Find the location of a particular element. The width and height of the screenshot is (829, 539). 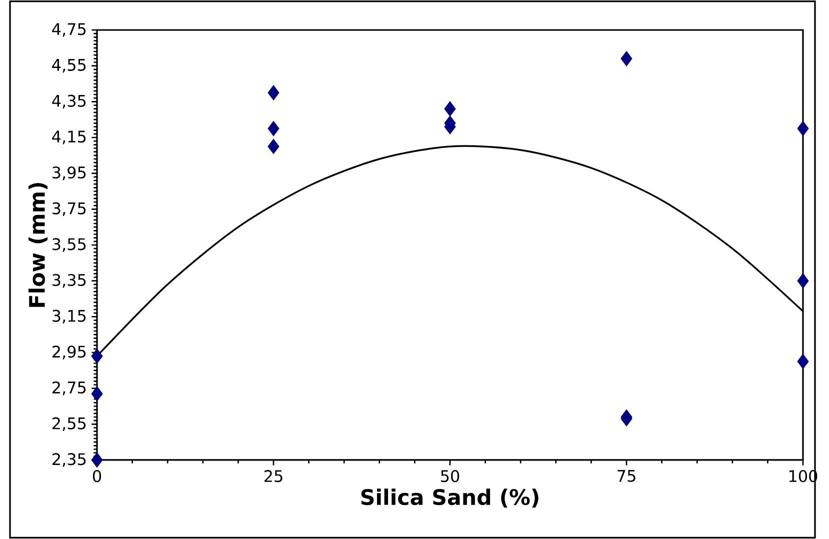

y-tick-label: 3,95 is located at coordinates (69, 173).